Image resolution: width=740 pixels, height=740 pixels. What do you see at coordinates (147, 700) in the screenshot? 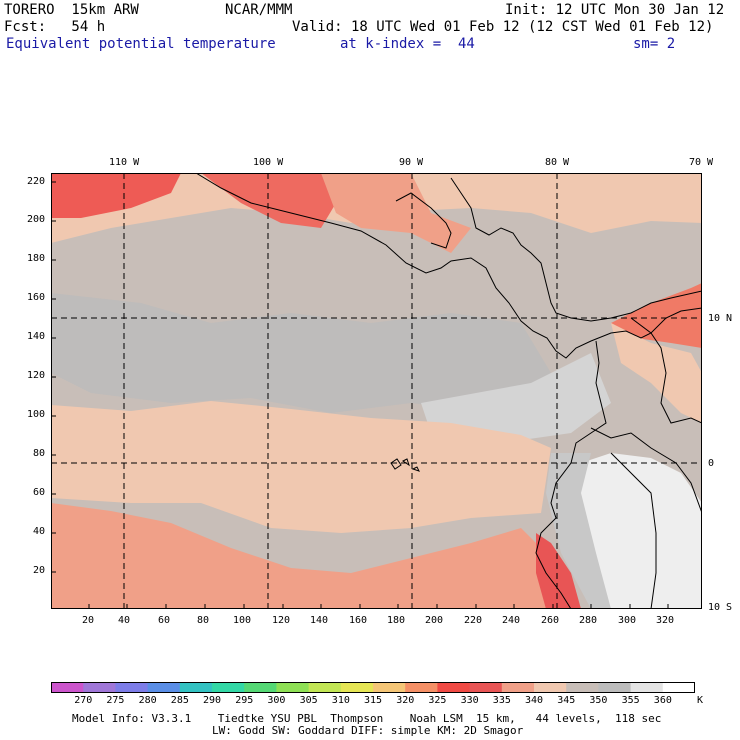
I see `colorbar-label: 280` at bounding box center [147, 700].